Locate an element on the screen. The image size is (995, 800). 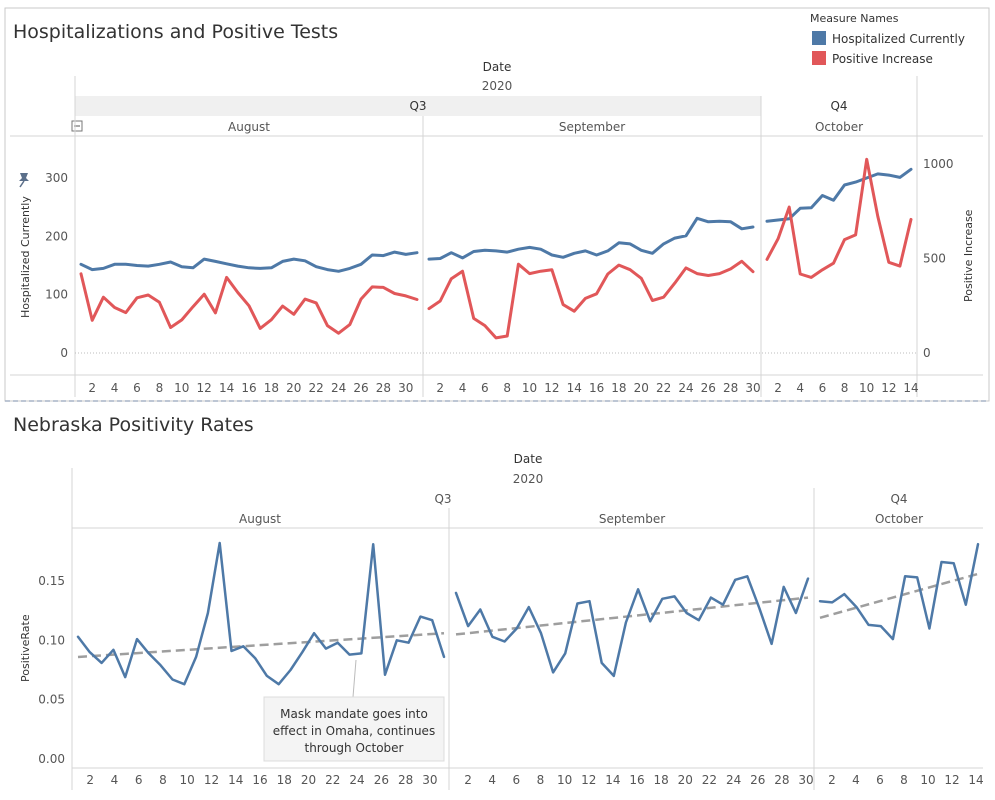
series-line-hospitalized-september is located at coordinates (591, 238).